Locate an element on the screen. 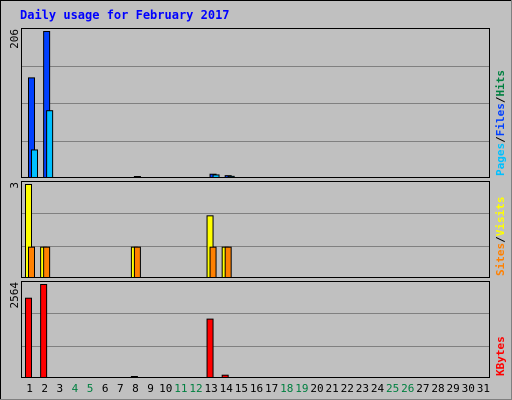  x-tick-label-2: 2 is located at coordinates (44, 388).